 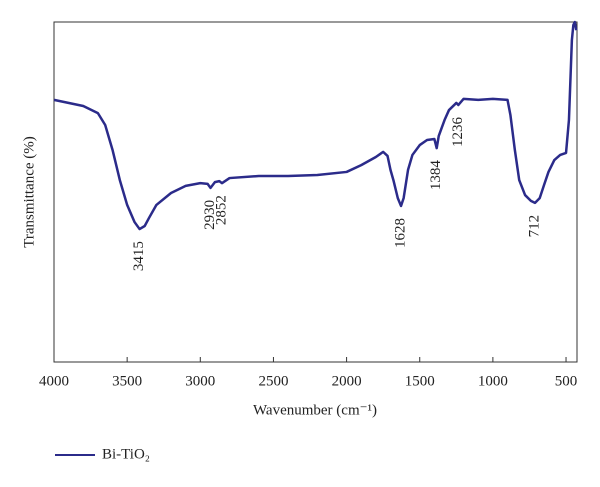 What do you see at coordinates (210, 215) in the screenshot?
I see `peak-label: 2930` at bounding box center [210, 215].